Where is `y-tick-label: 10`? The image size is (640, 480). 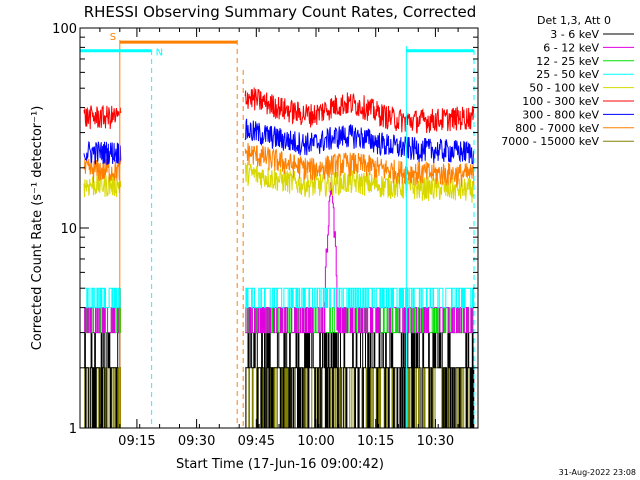
y-tick-label: 10 is located at coordinates (68, 229).